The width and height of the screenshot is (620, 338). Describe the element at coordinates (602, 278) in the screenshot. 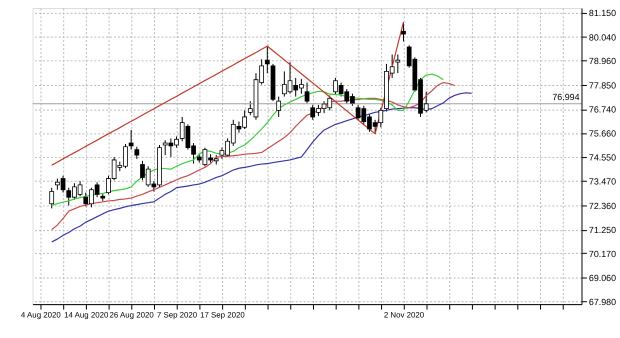

I see `y-tick-label: 69.060` at that location.